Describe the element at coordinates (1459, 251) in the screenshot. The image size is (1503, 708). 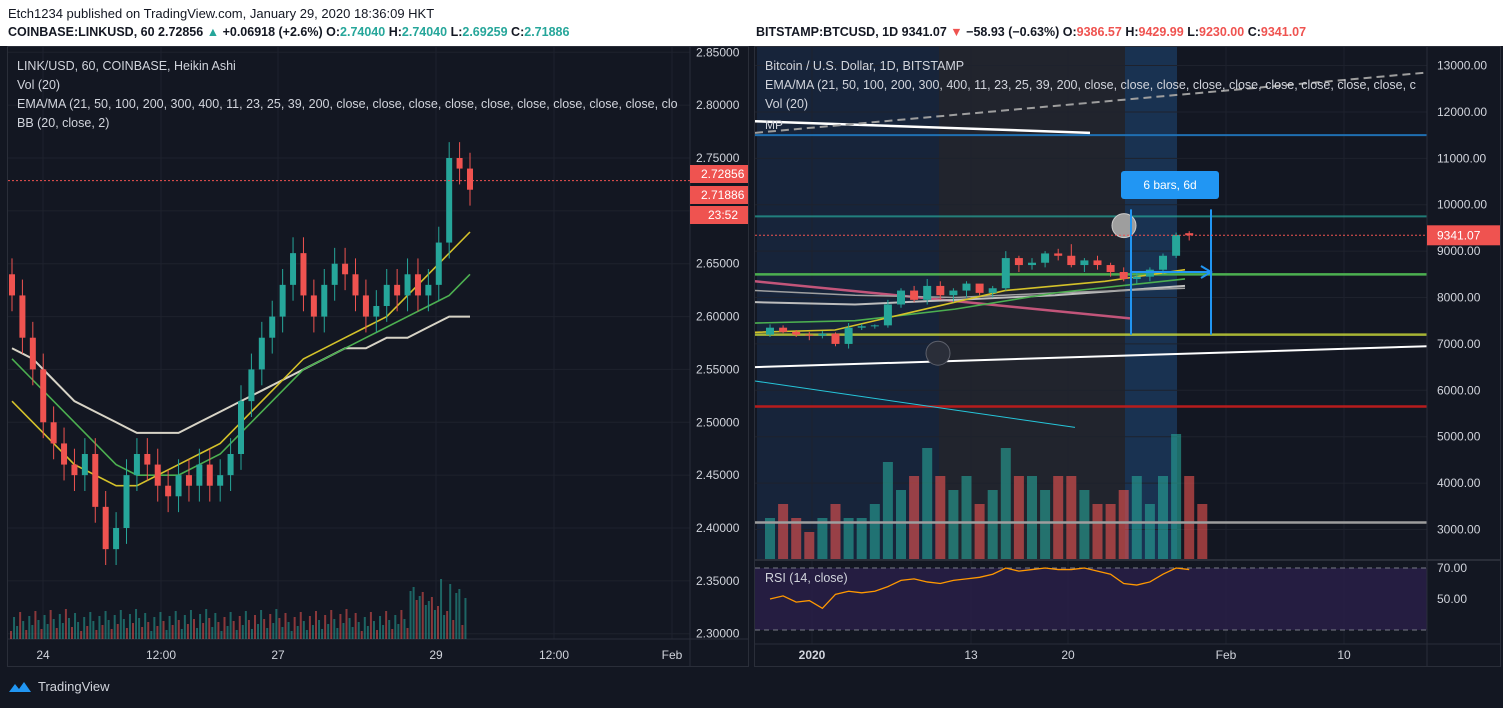
I see `y-tick-label: 9000.00` at that location.